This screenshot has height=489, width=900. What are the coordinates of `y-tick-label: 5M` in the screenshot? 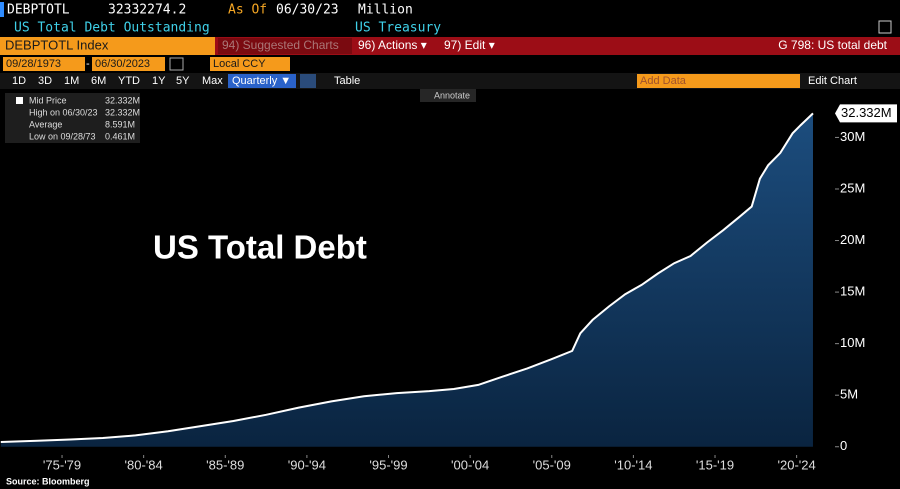 It's located at (849, 394).